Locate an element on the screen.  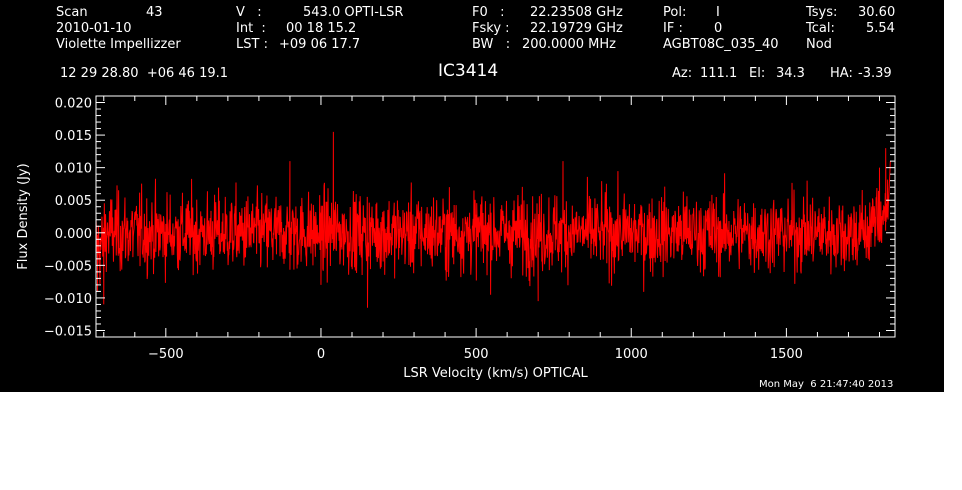
plot-timestamp: Mon May 6 21:47:40 2013 is located at coordinates (826, 384).